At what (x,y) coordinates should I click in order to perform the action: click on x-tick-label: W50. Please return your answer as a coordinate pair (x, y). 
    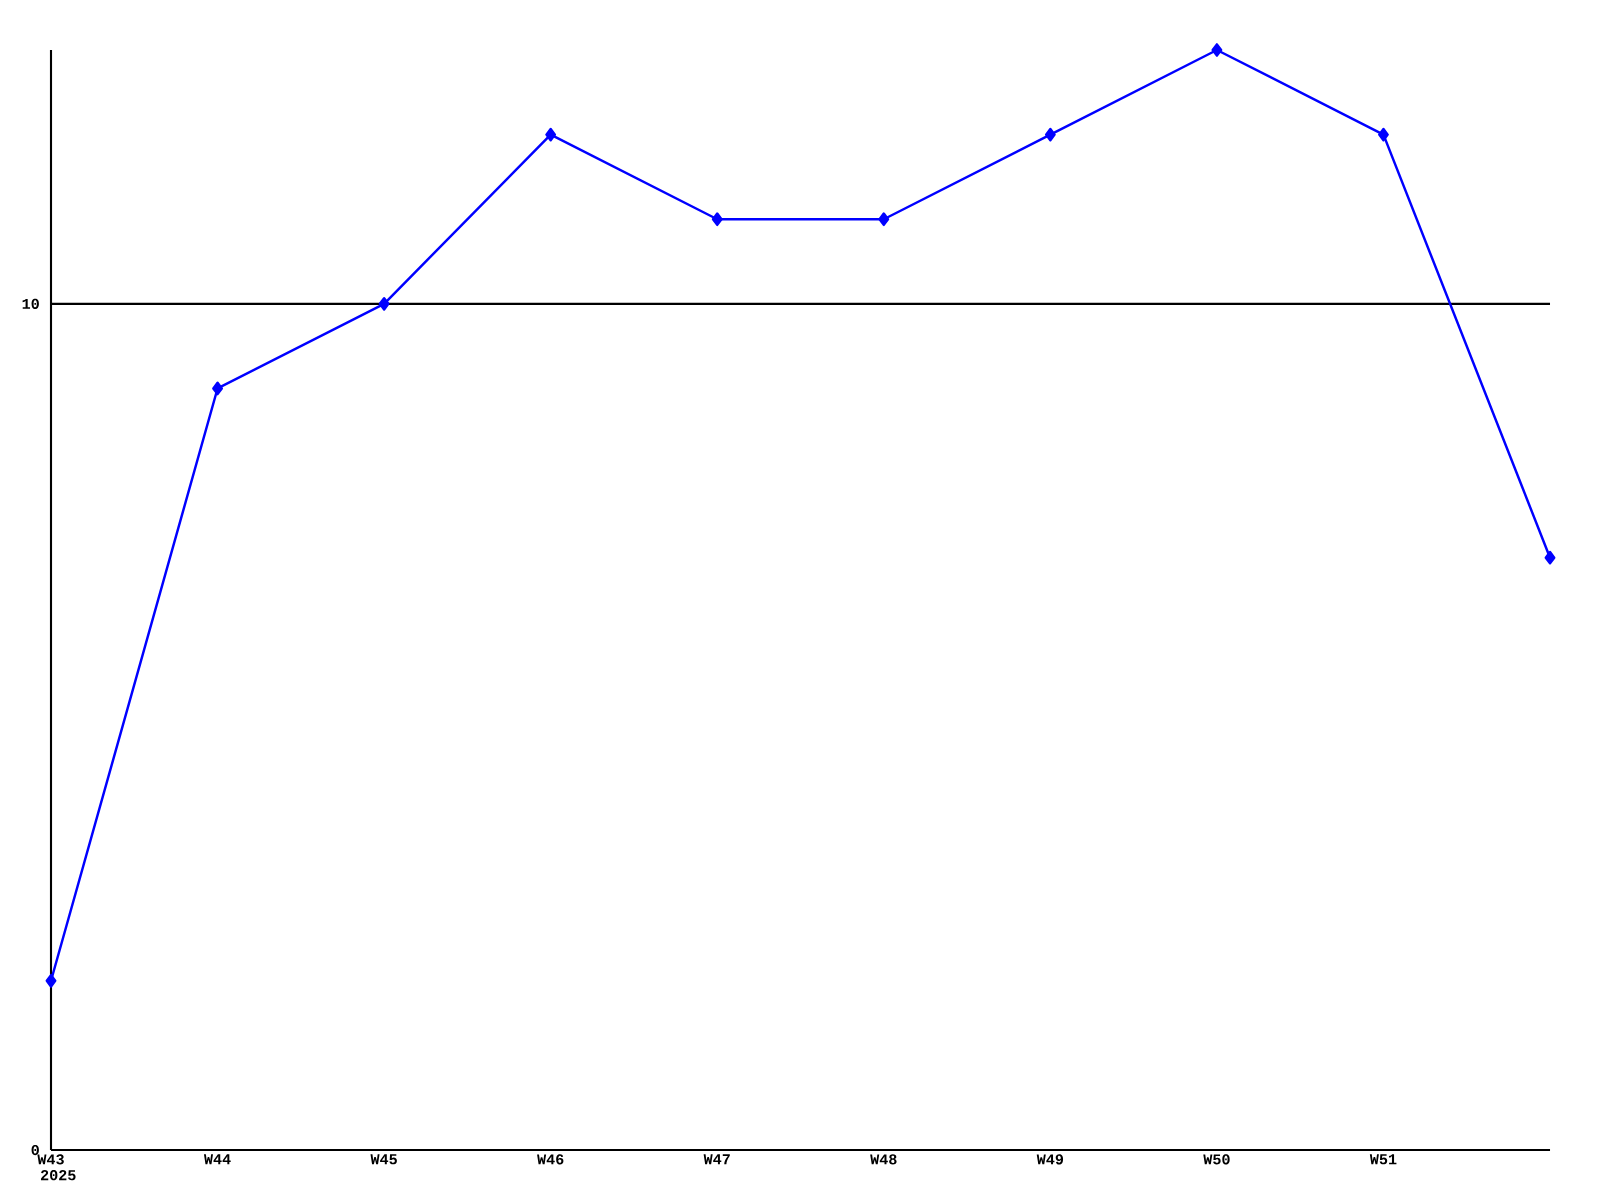
    Looking at the image, I should click on (1216, 1159).